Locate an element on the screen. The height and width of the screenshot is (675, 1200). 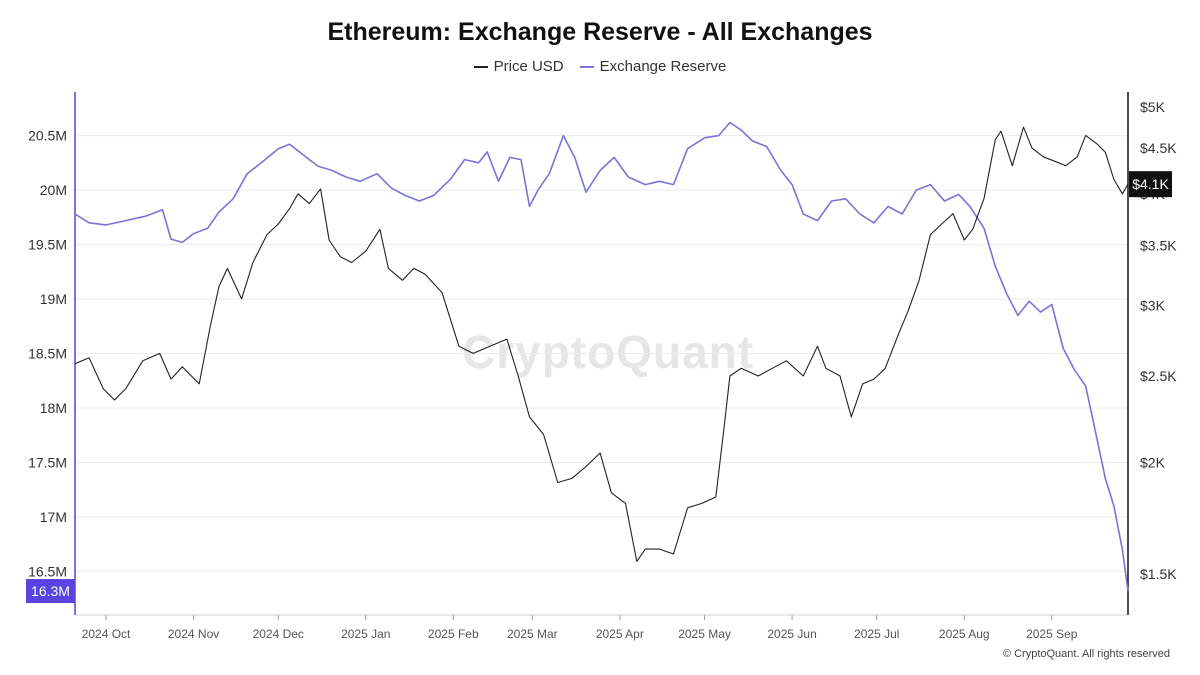
right-axis-tick-label: $4.5K is located at coordinates (1158, 148).